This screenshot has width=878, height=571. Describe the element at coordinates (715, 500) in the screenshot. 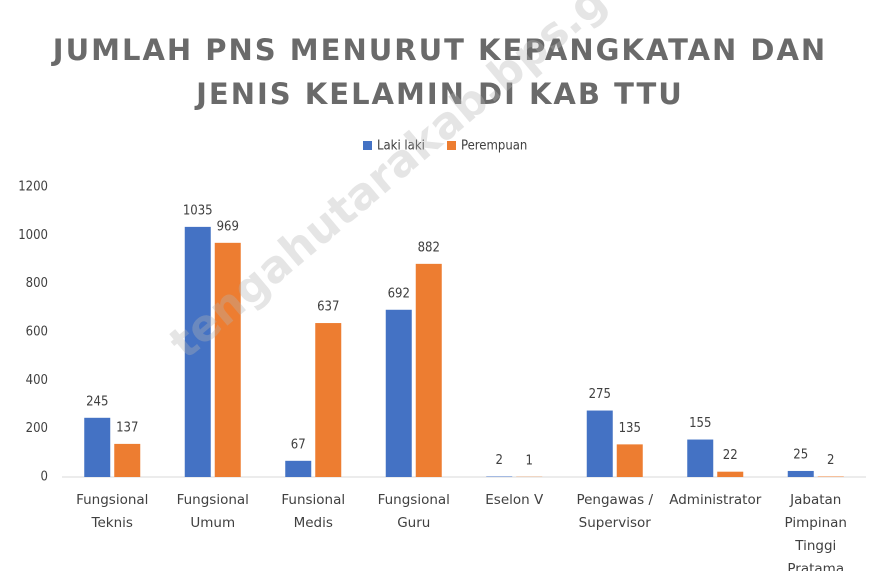

I see `x-tick-label: Administrator` at that location.